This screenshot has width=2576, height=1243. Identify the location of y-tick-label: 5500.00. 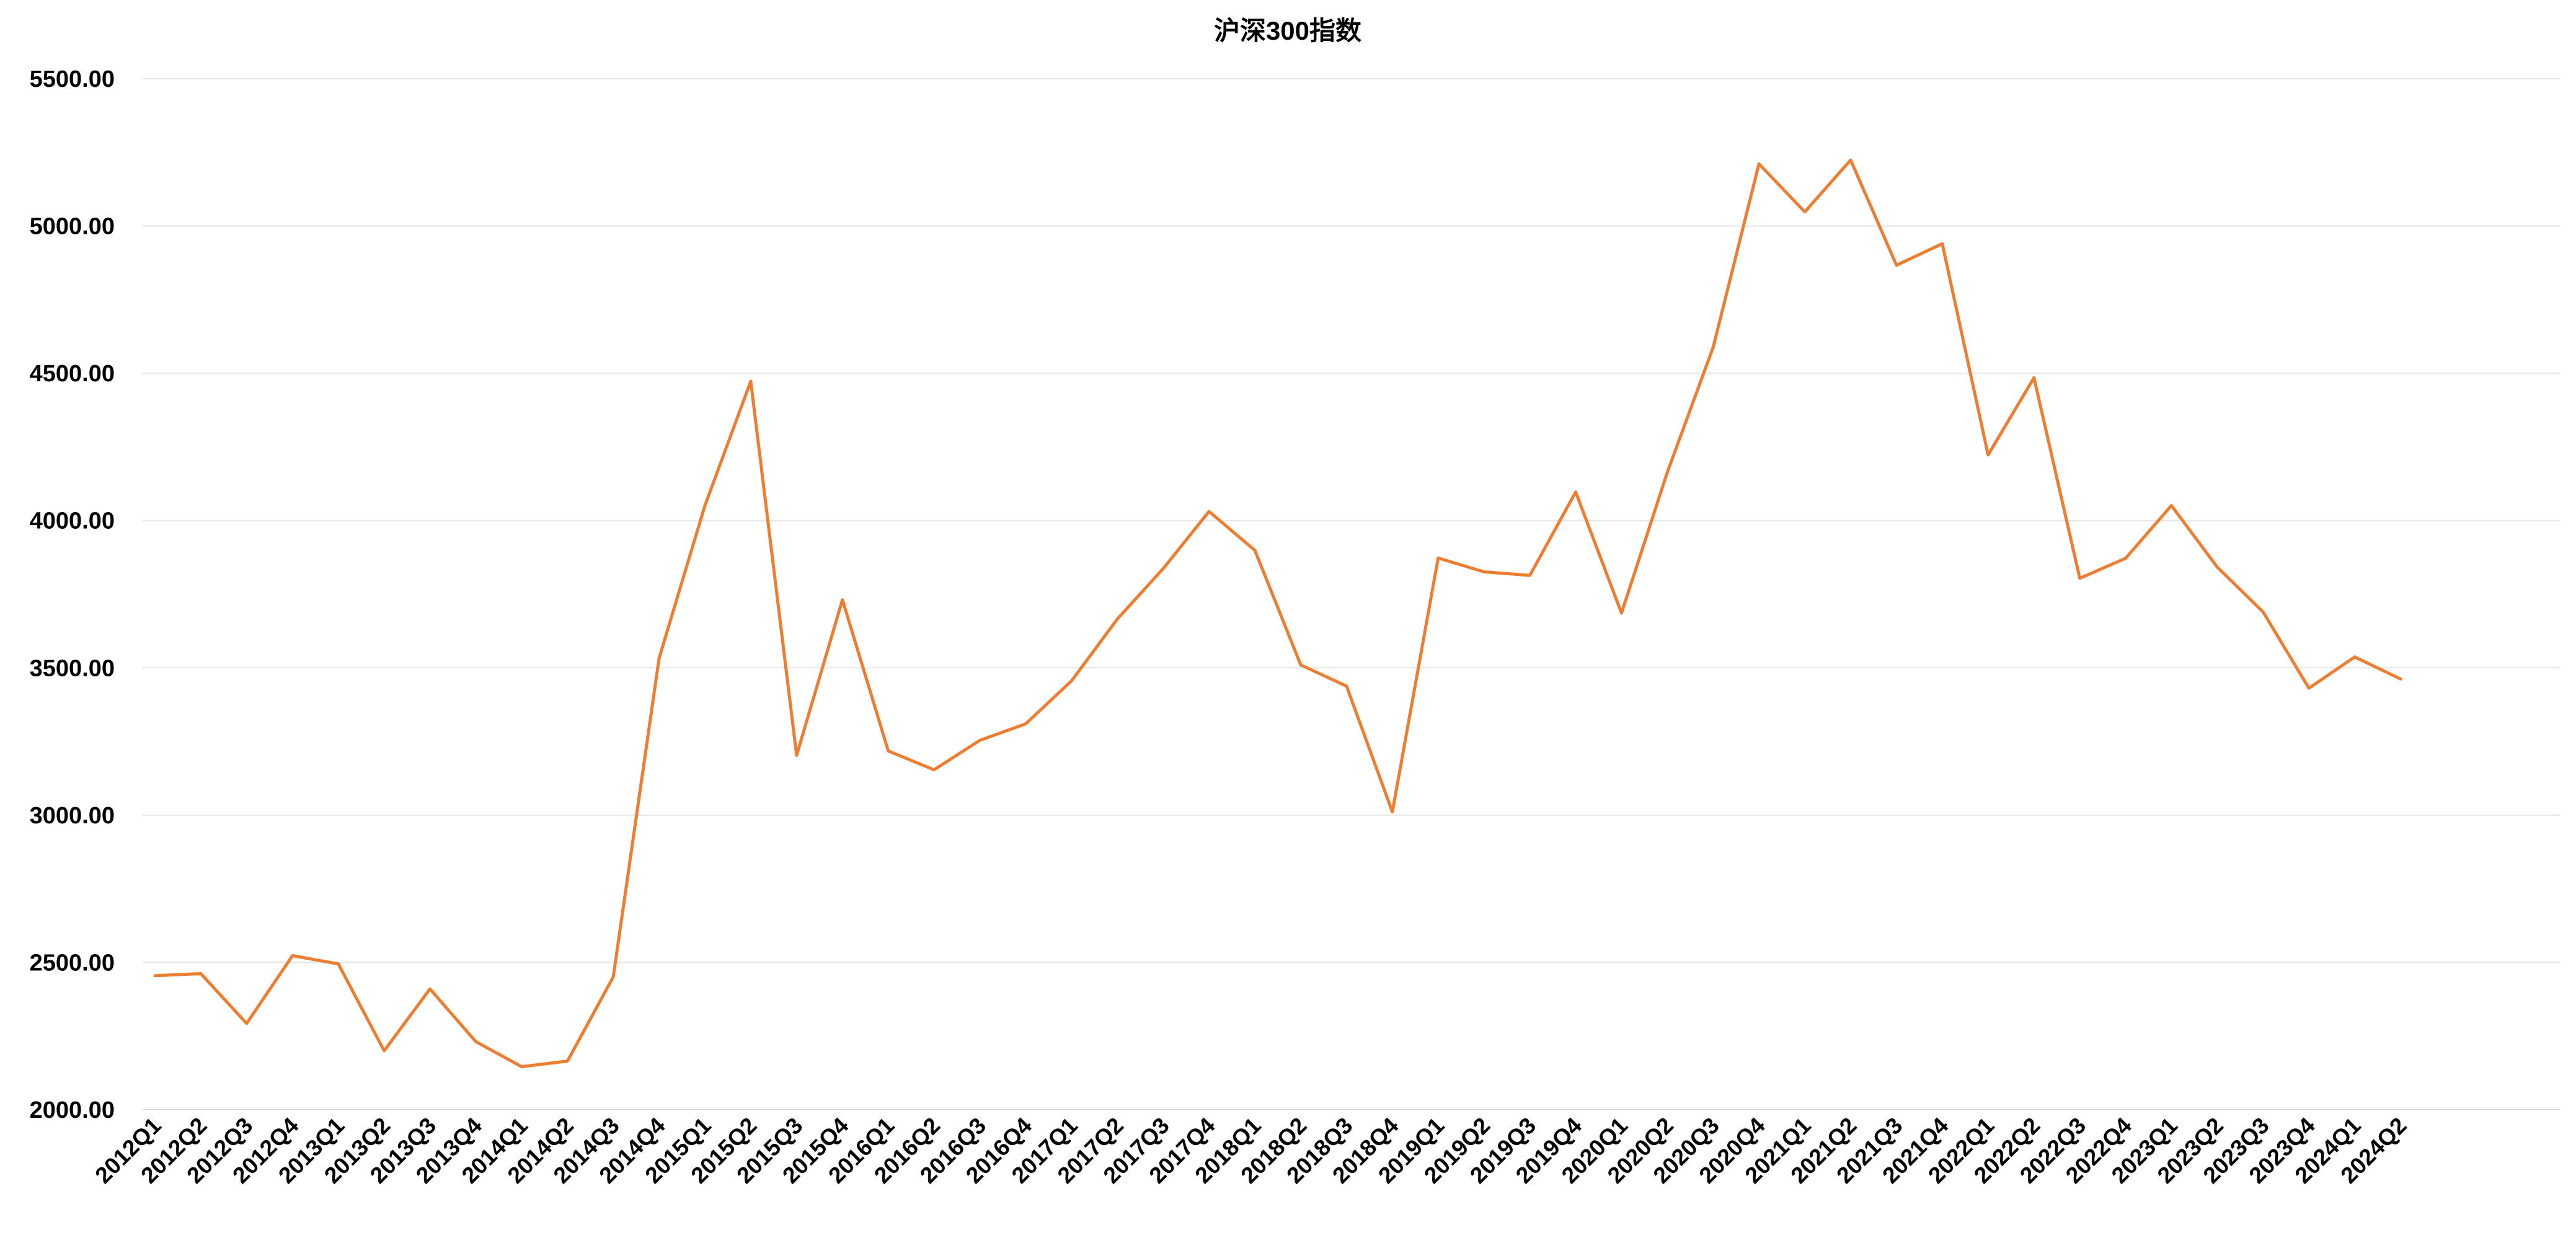
(72, 79).